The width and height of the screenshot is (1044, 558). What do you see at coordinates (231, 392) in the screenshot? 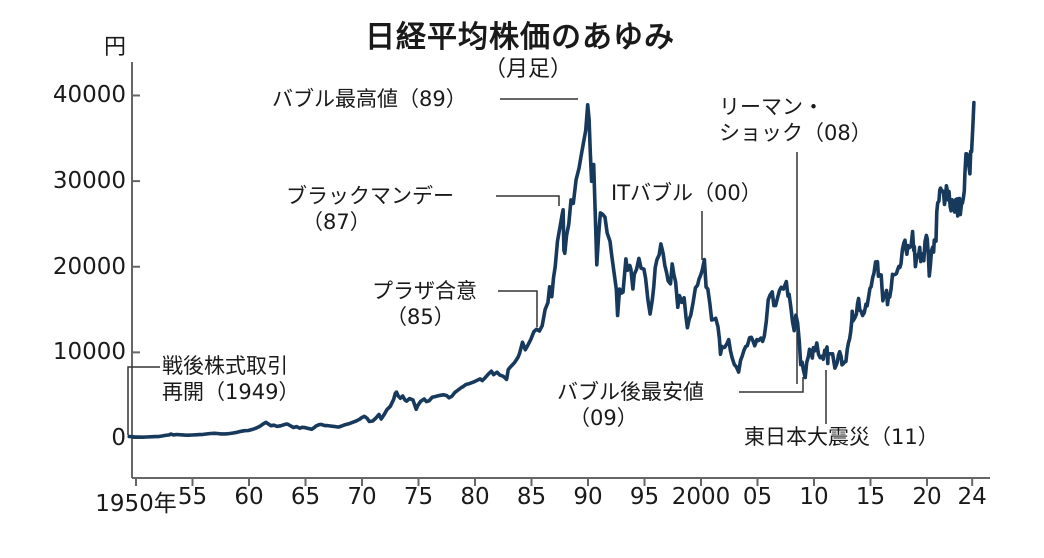
I see `annotation-text: 再開（1949）` at bounding box center [231, 392].